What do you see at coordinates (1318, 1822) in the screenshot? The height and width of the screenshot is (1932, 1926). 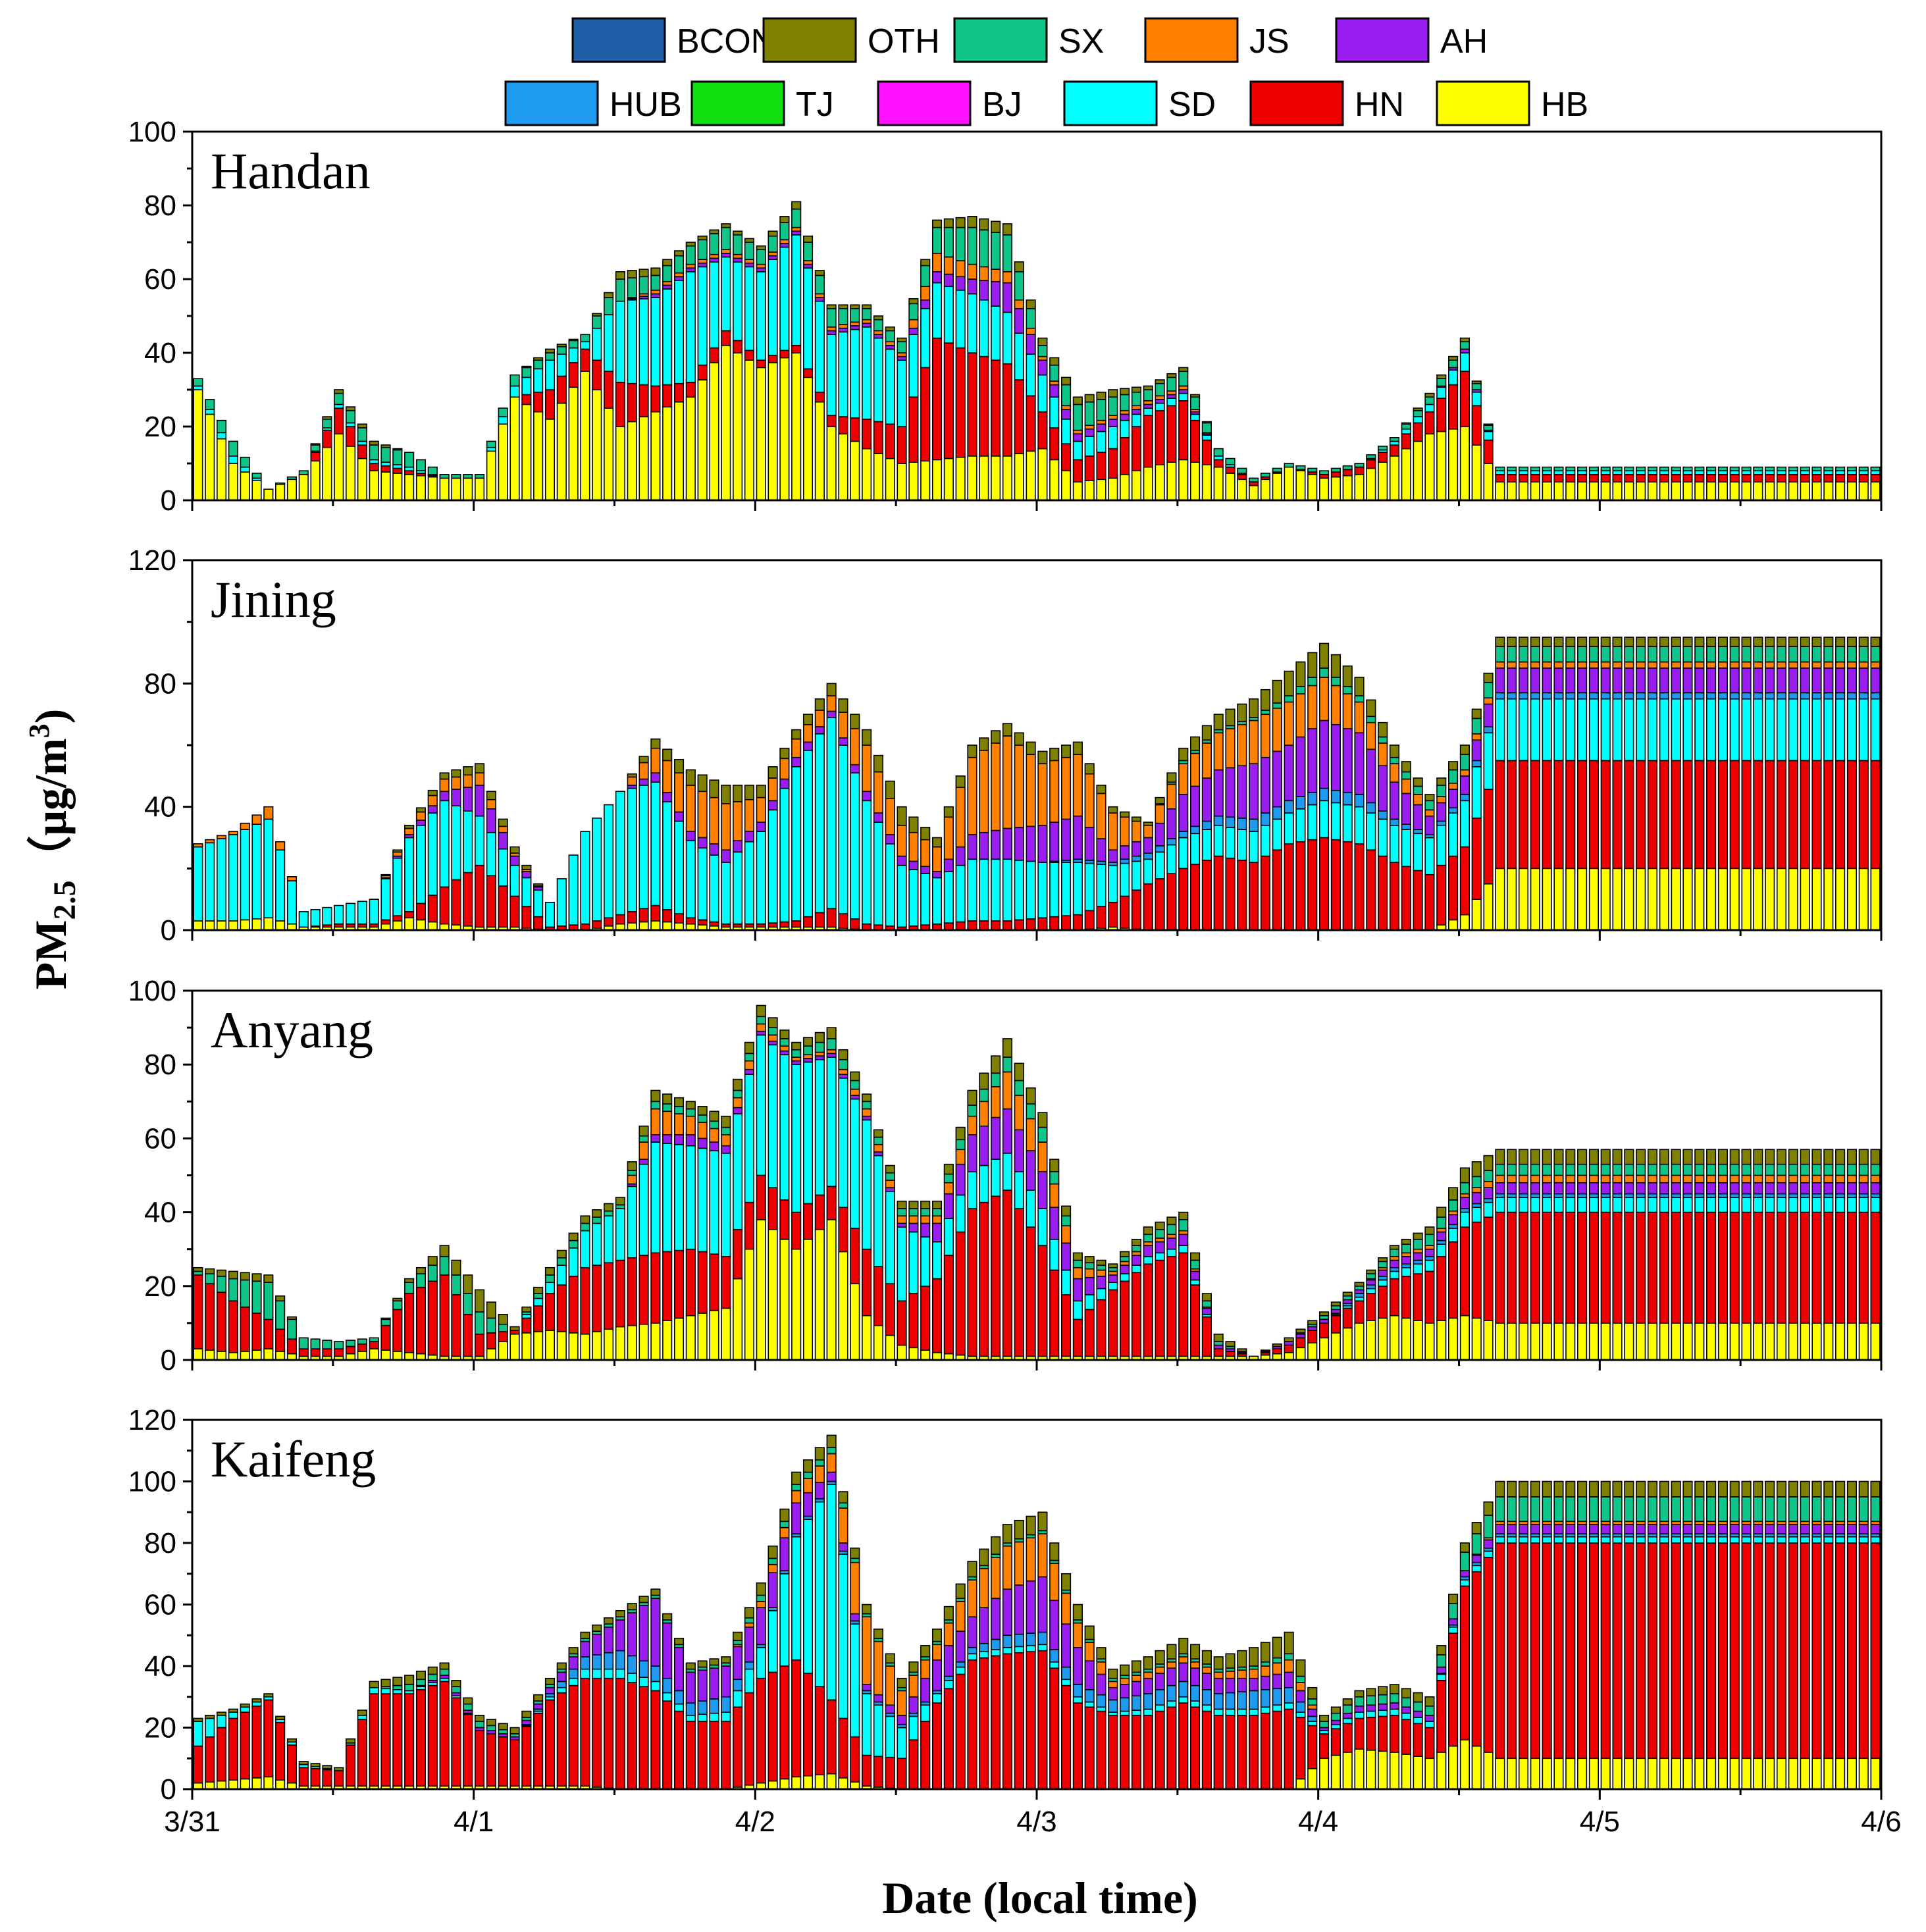 I see `x-tick-label: 4/4` at bounding box center [1318, 1822].